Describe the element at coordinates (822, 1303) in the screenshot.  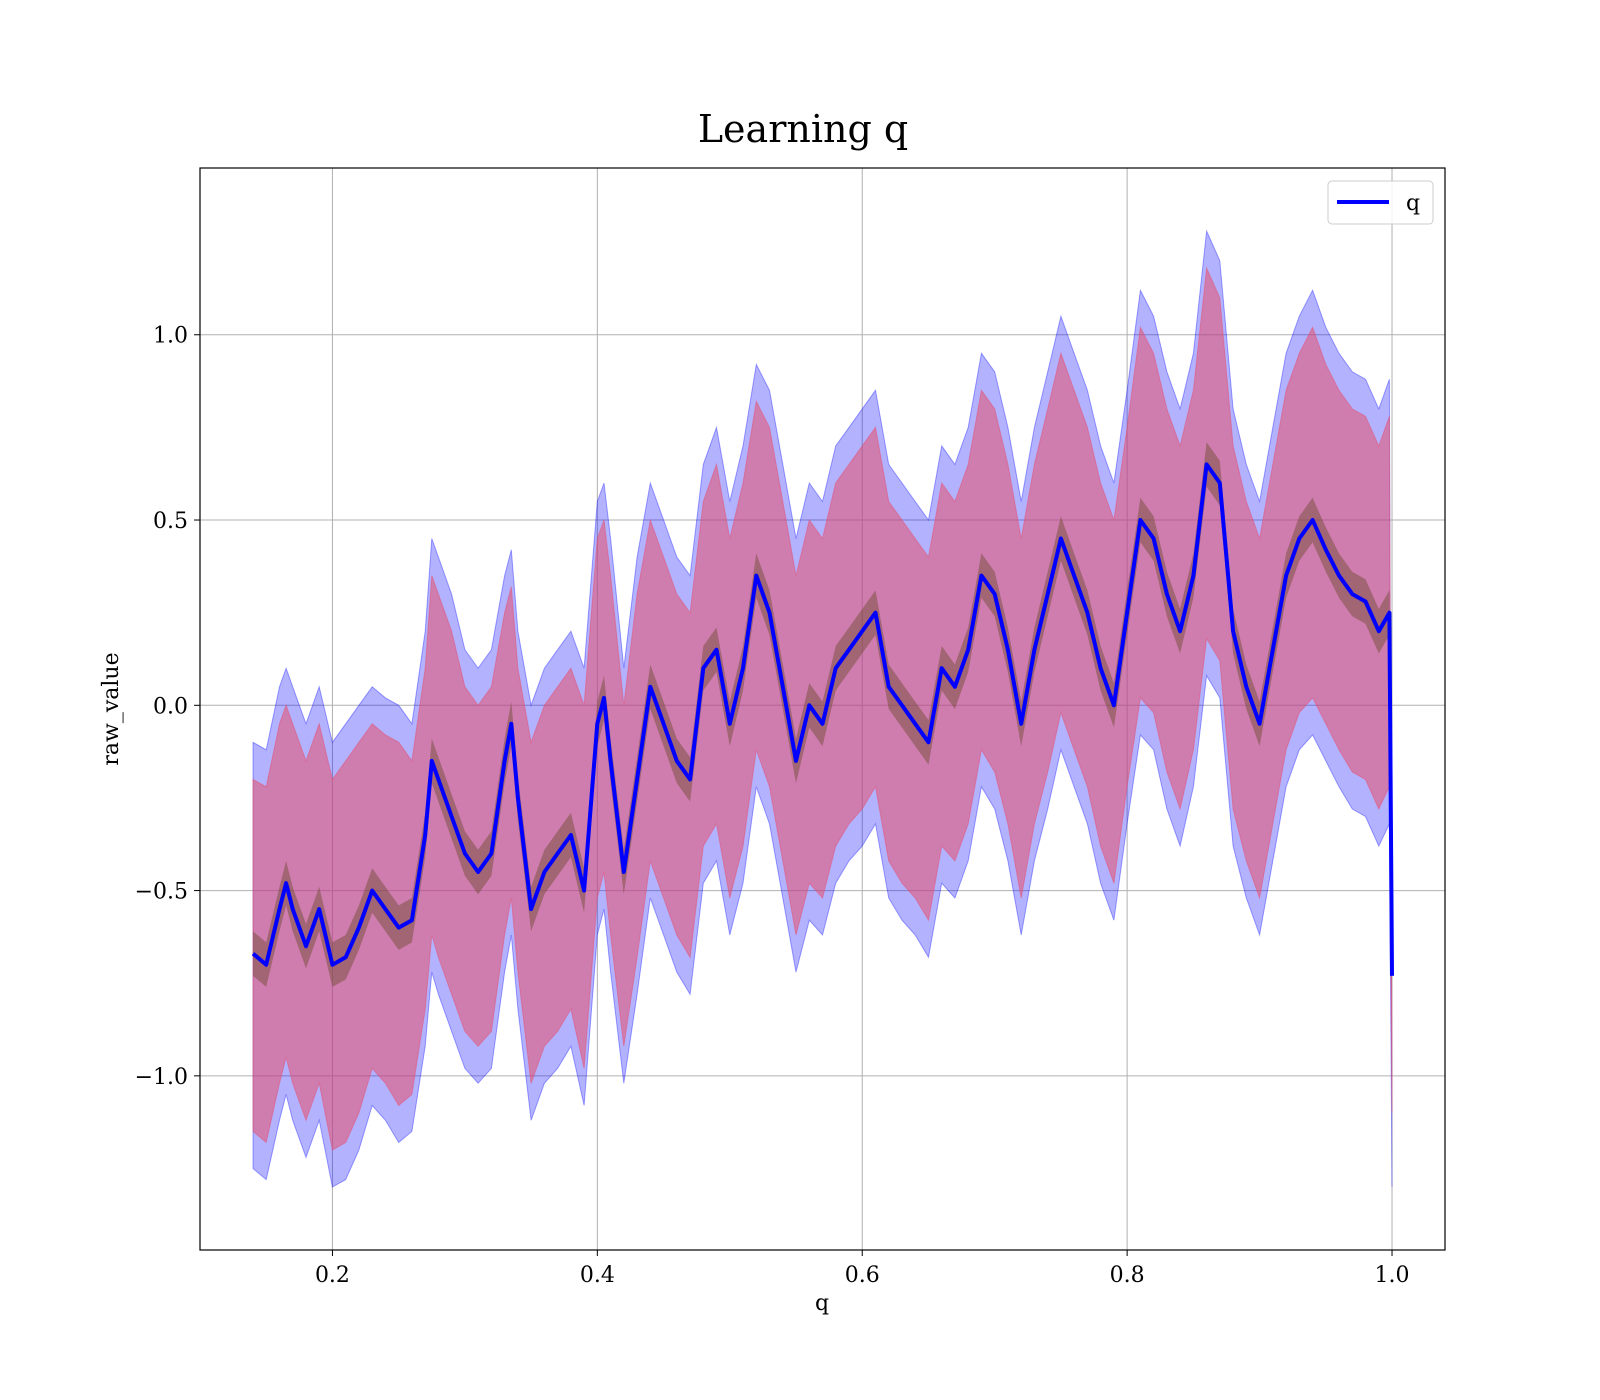
I see `x-axis-label: q` at that location.